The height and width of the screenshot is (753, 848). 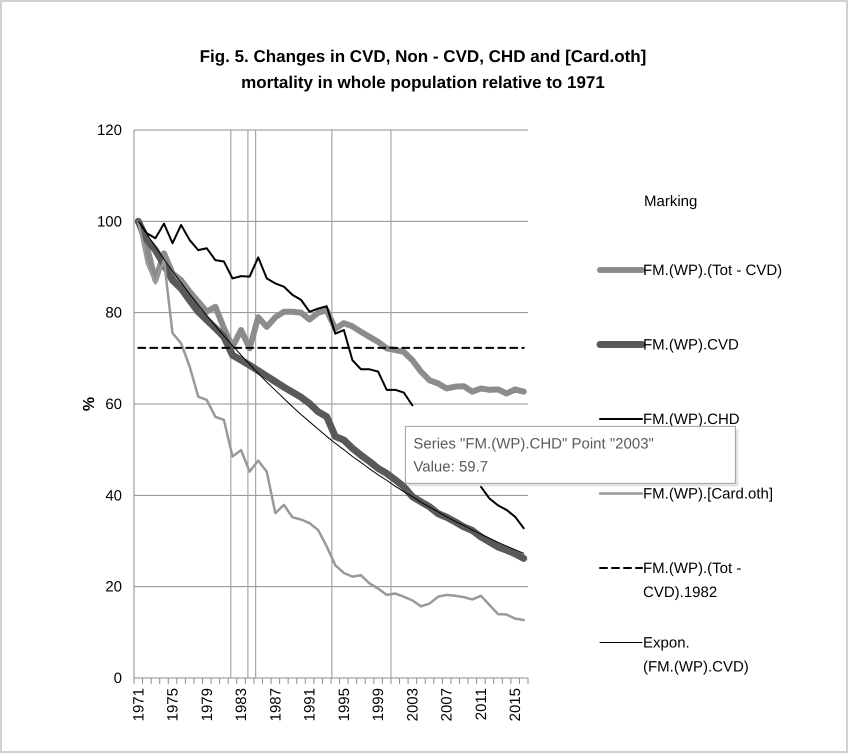 What do you see at coordinates (118, 678) in the screenshot?
I see `y-tick-label: 0` at bounding box center [118, 678].